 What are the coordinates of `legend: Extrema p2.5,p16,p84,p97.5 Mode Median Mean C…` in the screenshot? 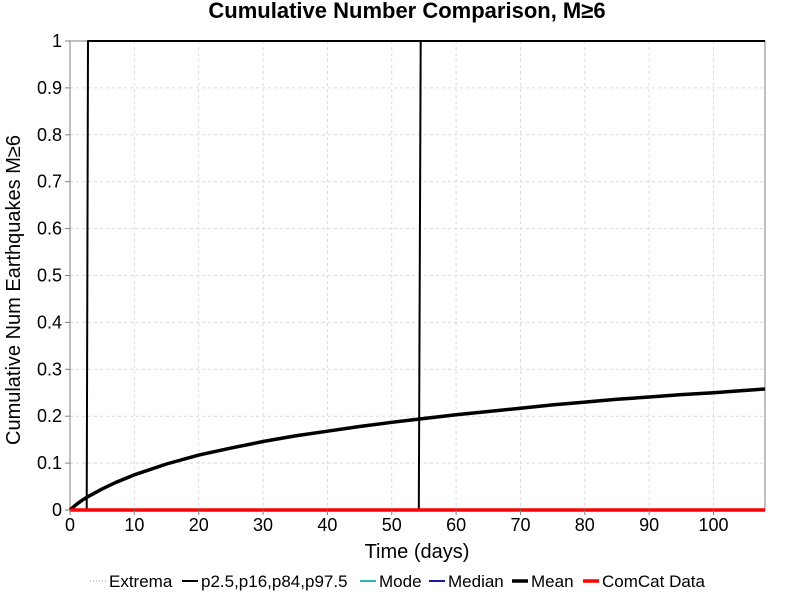 It's located at (398, 581).